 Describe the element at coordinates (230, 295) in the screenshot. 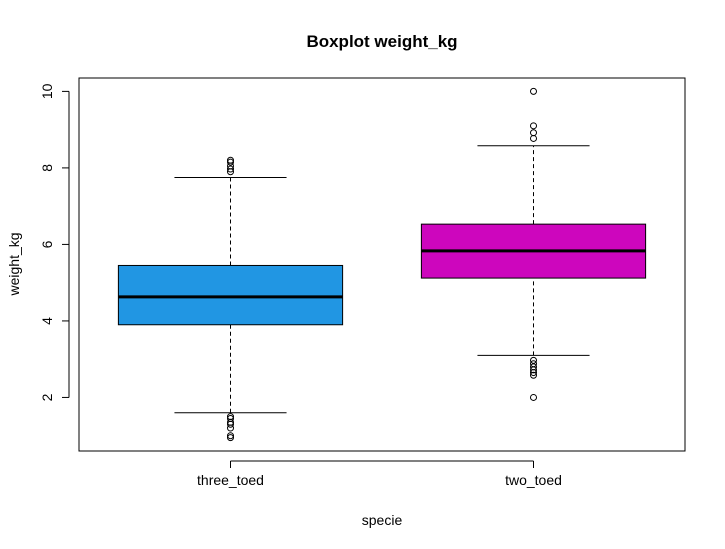

I see `iqr-box` at that location.